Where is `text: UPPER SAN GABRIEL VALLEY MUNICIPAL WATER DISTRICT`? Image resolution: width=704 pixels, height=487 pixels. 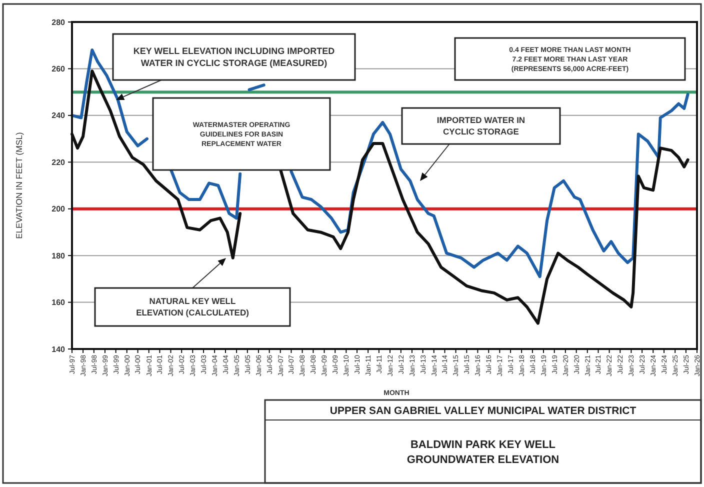 text: UPPER SAN GABRIEL VALLEY MUNICIPAL WATER DISTRICT is located at coordinates (483, 411).